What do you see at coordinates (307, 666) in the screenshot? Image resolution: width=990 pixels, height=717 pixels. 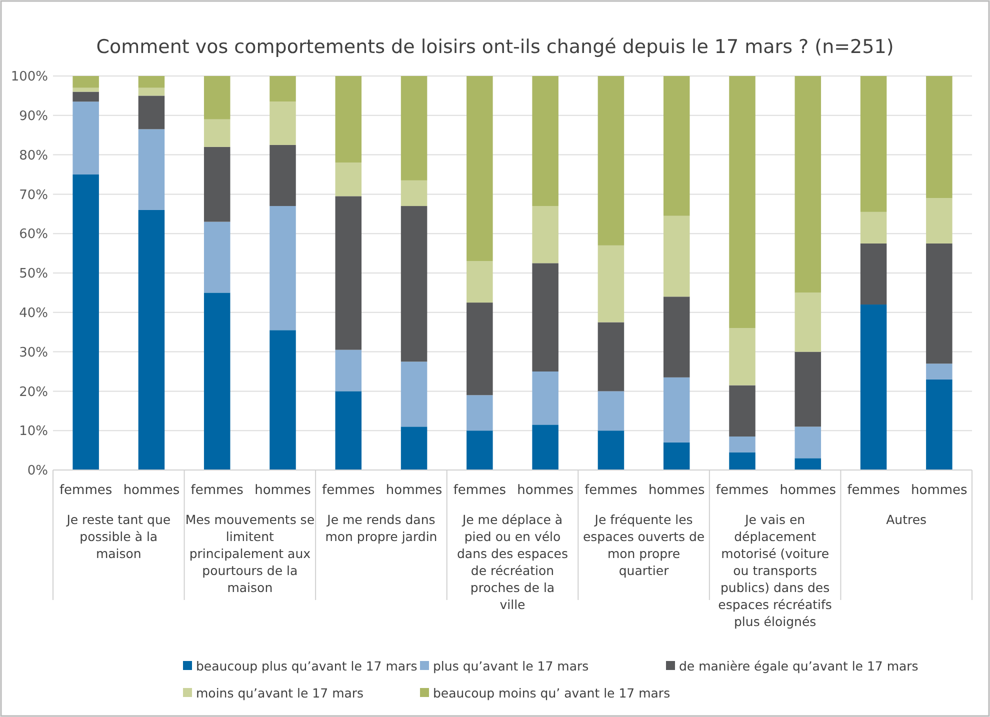 I see `legend-label: beaucoup plus qu’avant le 17 mars` at bounding box center [307, 666].